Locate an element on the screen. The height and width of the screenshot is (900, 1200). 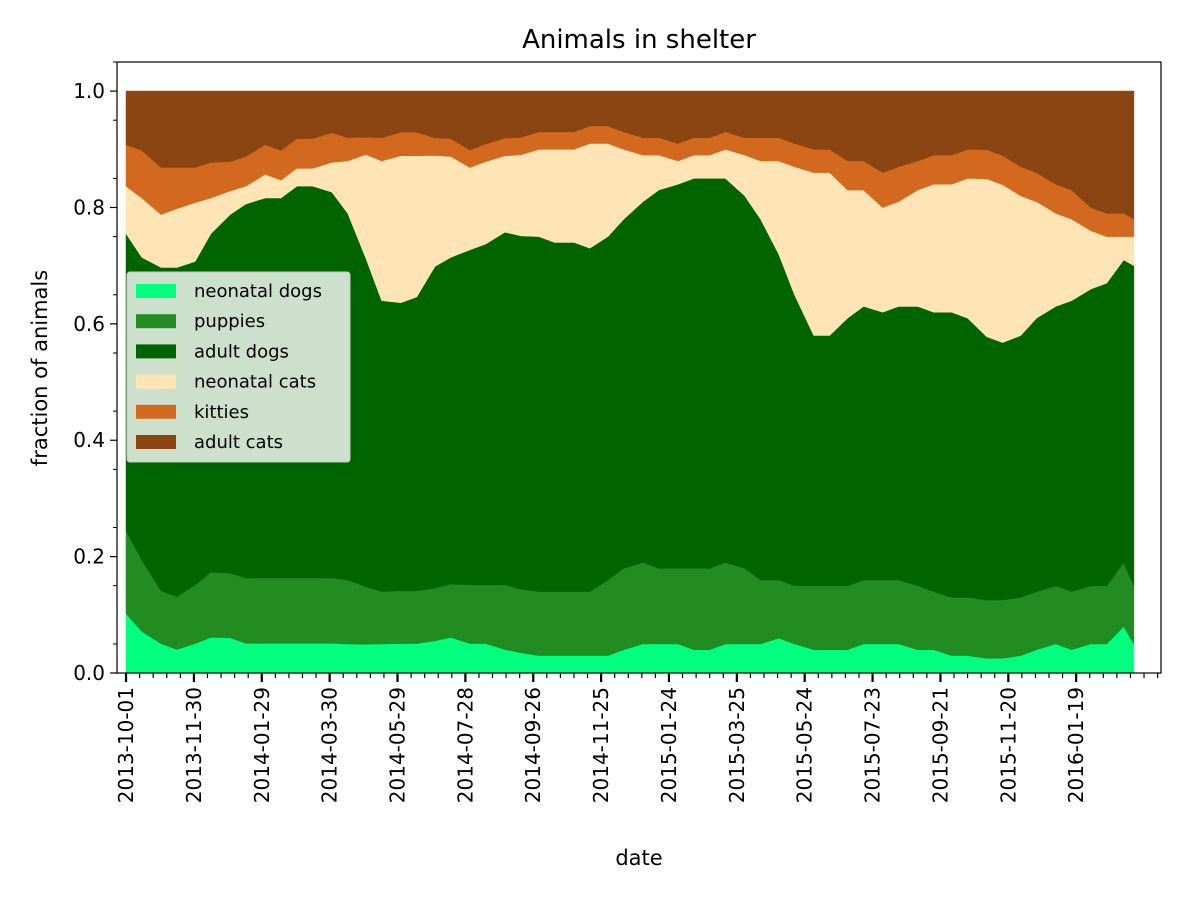
y-axis-title: fraction of animals is located at coordinates (40, 368).